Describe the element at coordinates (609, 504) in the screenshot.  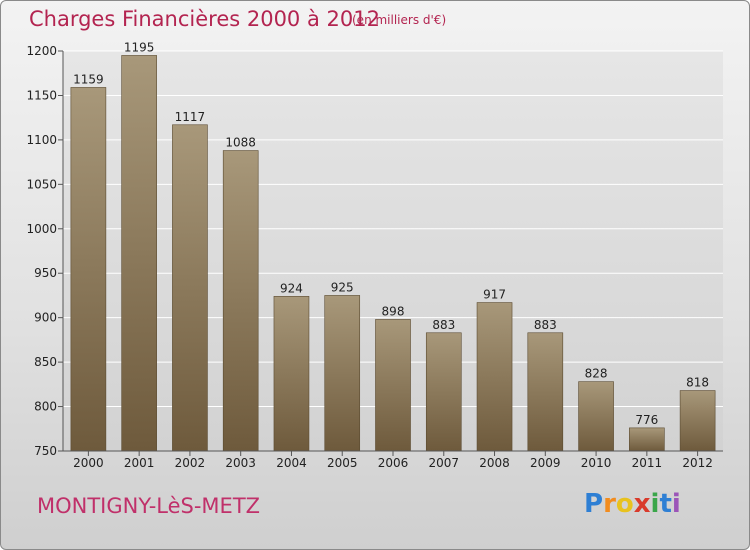
I see `logo-letter: r` at that location.